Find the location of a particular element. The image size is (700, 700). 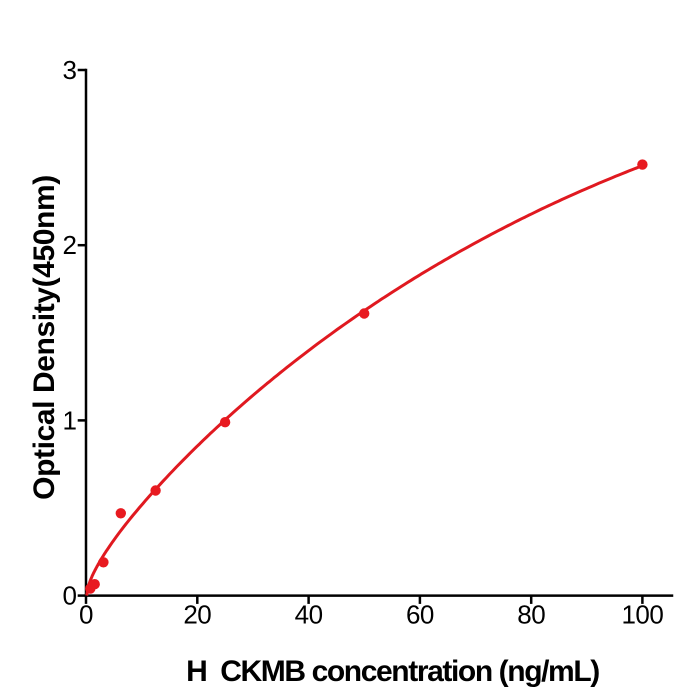

svg-text: Optical Density(450nm) is located at coordinates (44, 337).